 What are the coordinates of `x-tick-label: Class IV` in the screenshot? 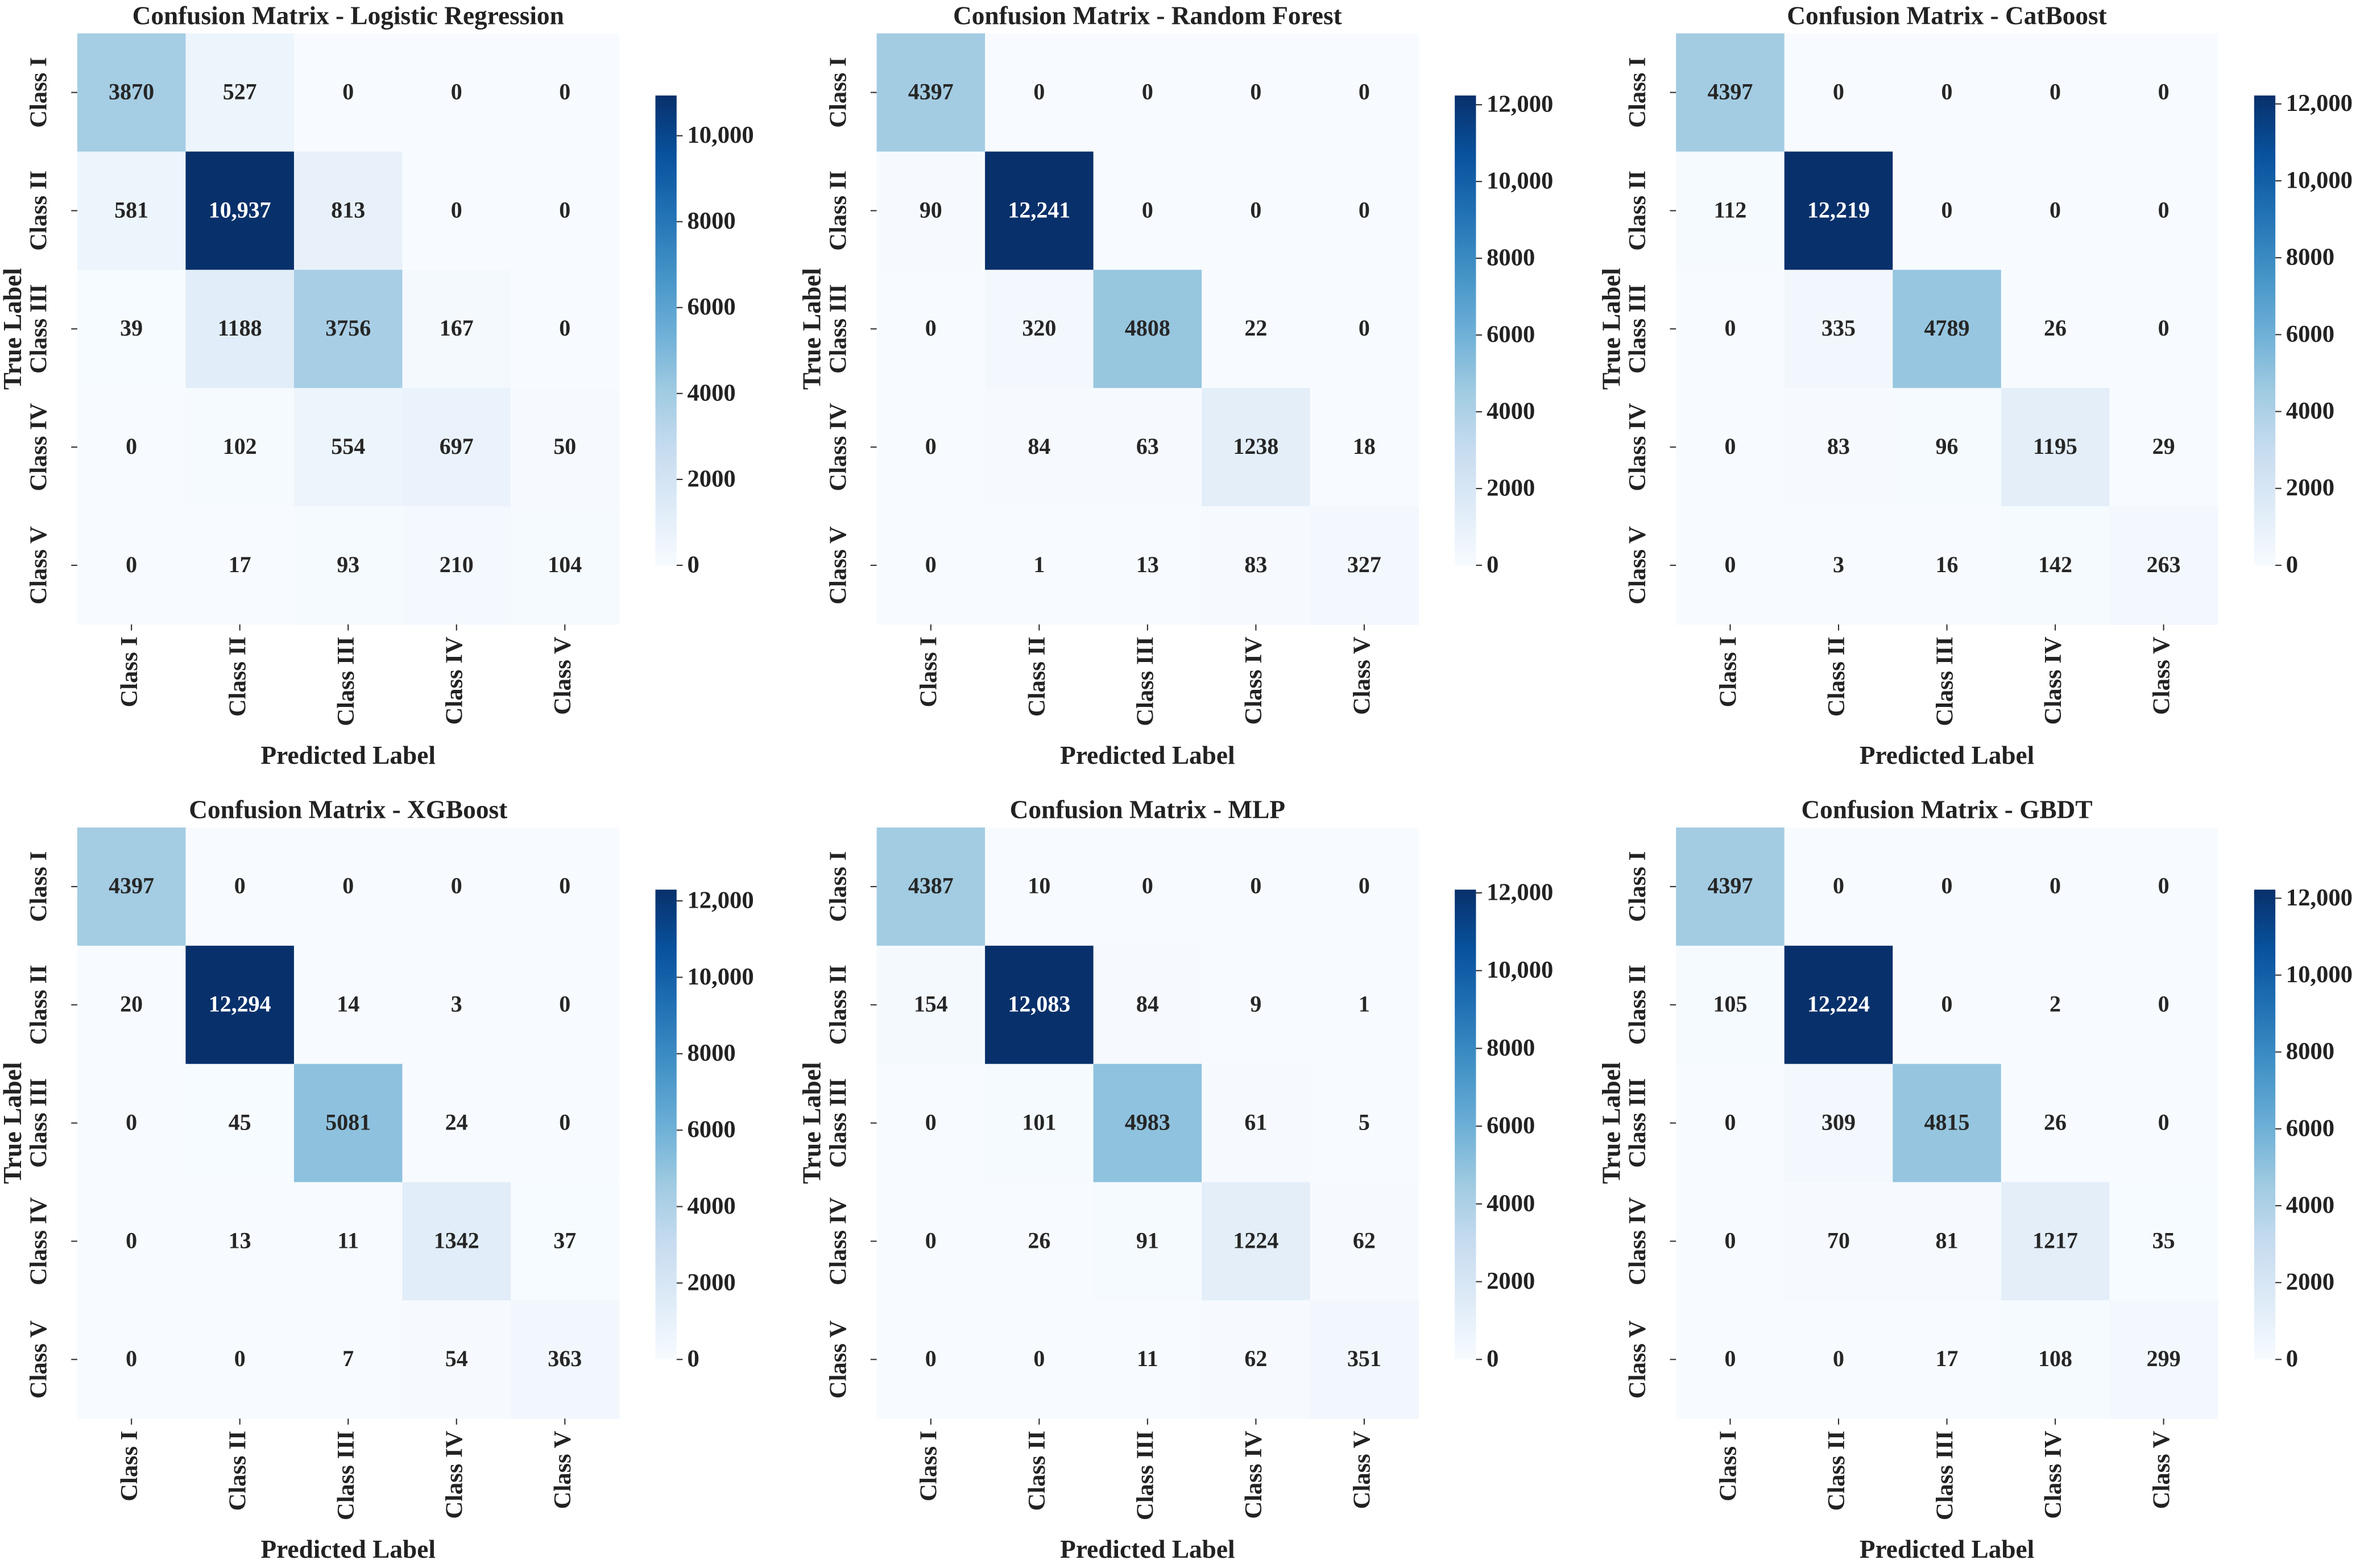 It's located at (2053, 1474).